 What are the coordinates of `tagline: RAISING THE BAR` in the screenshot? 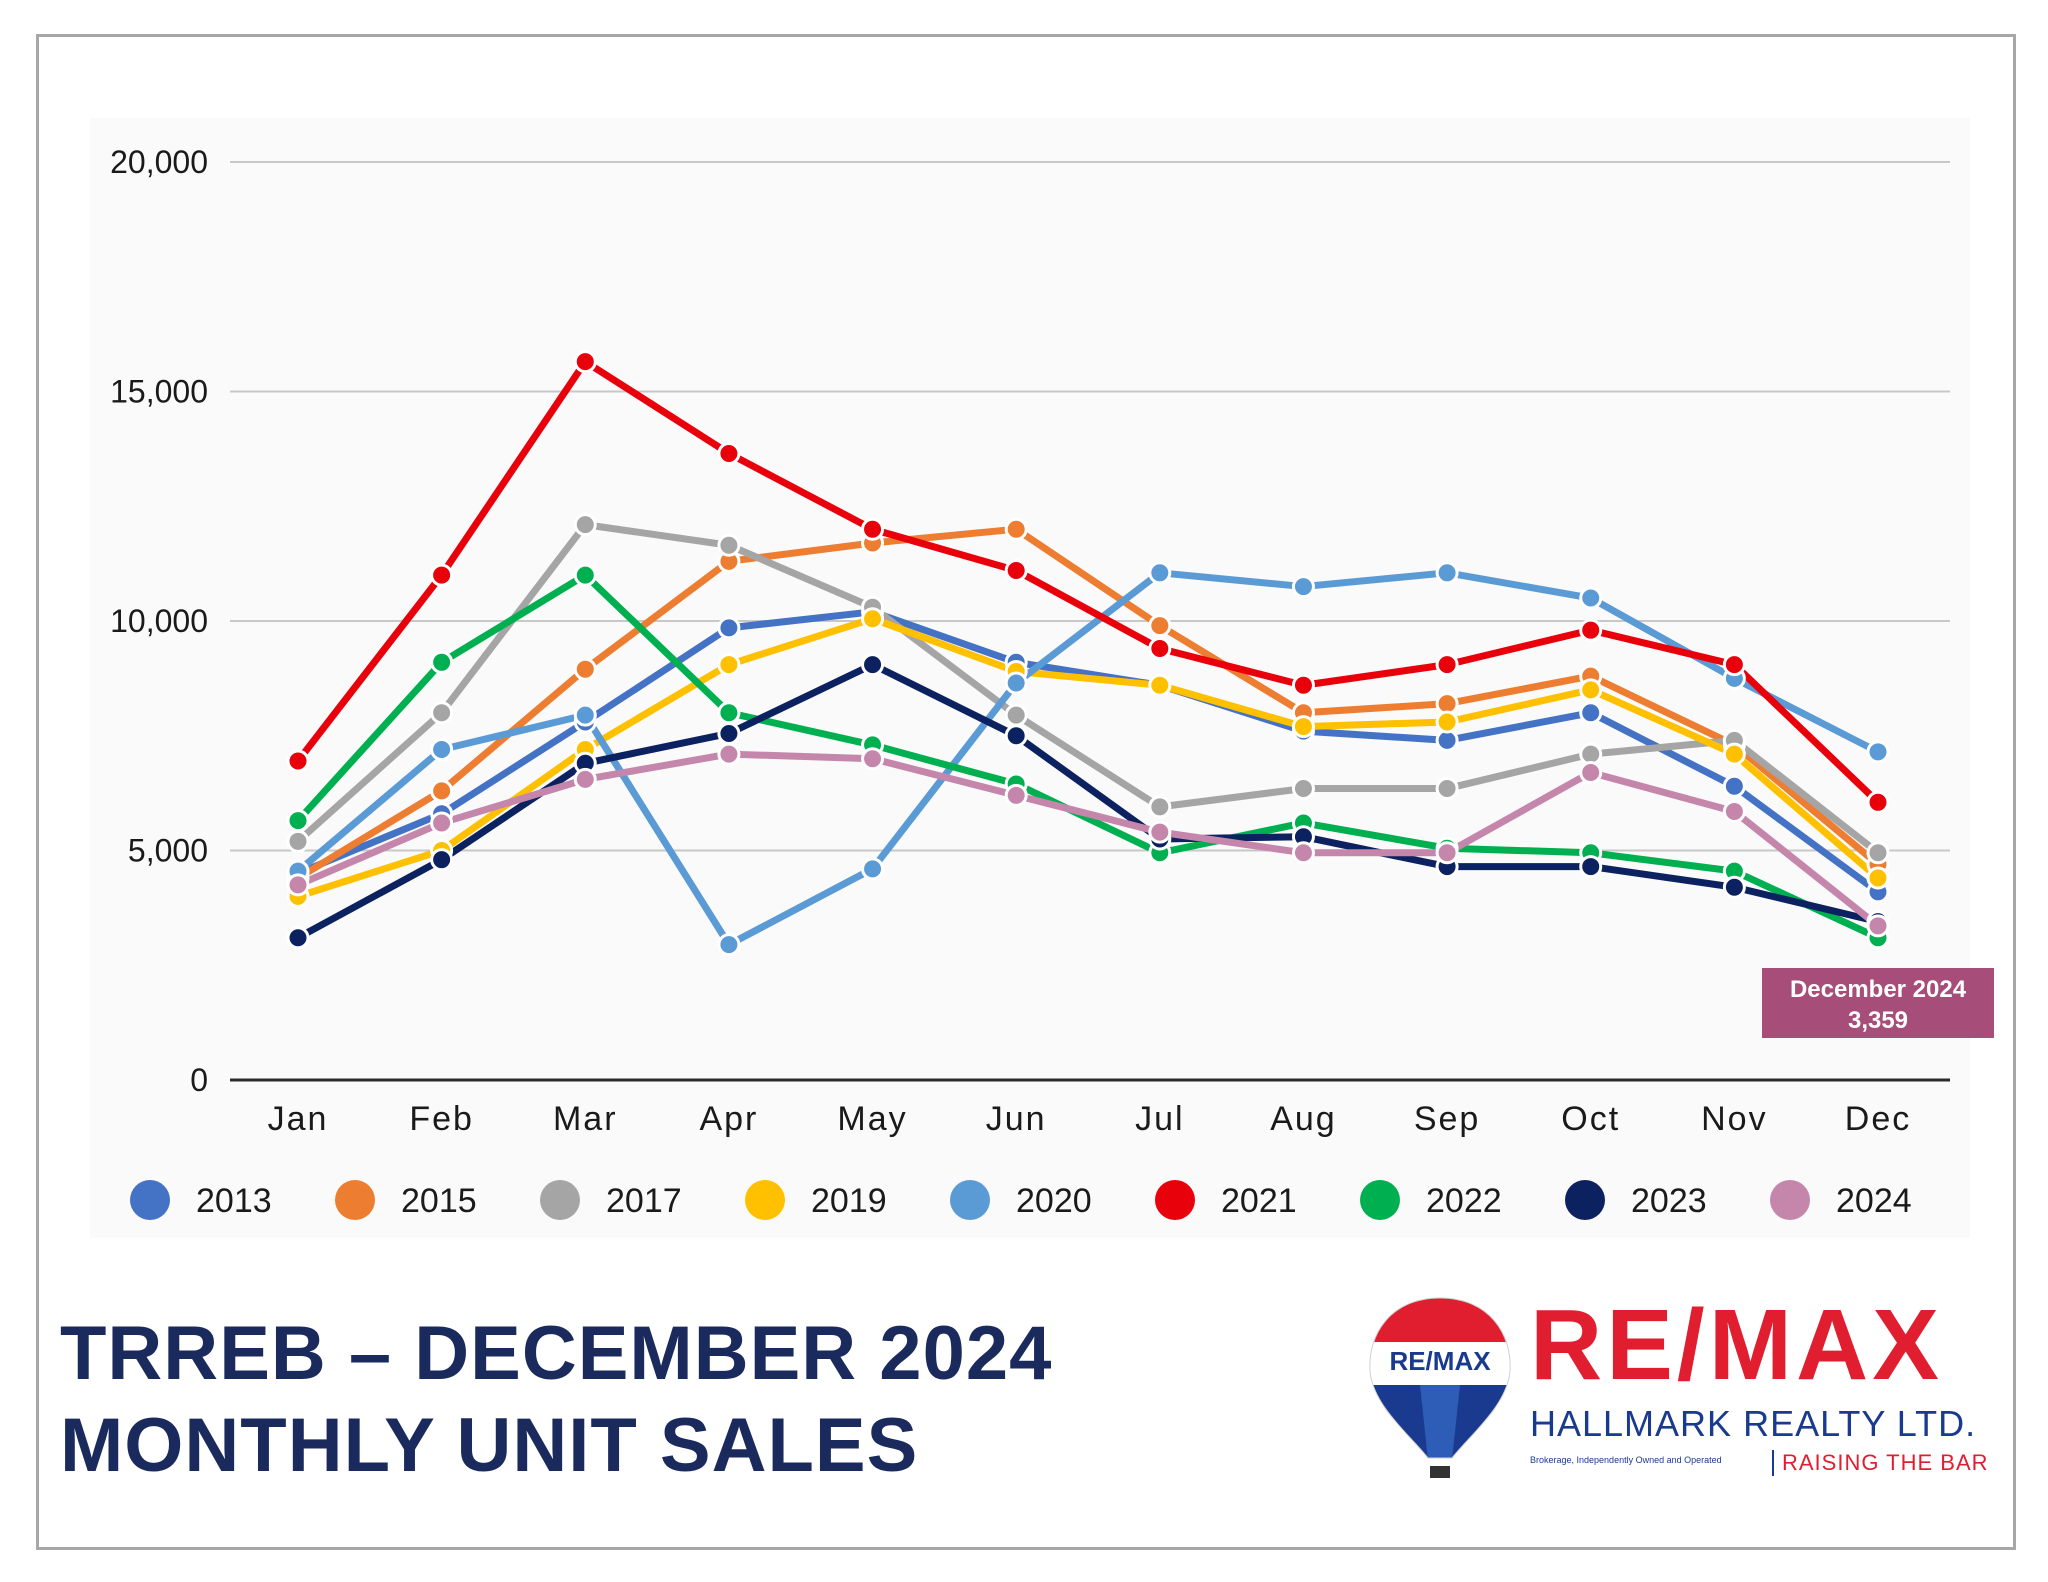 It's located at (1885, 1462).